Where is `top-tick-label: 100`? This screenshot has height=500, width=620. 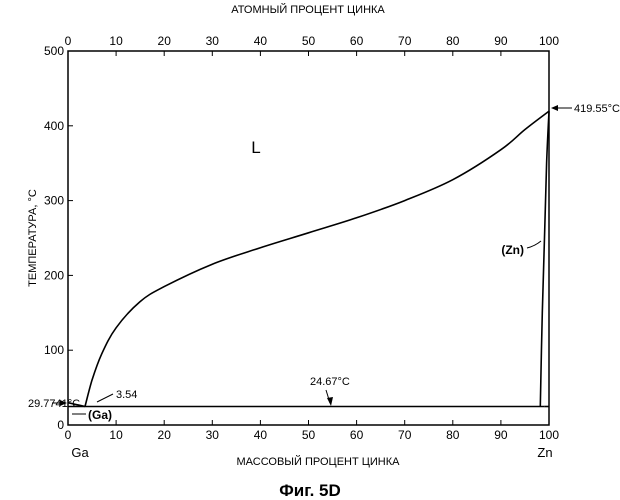 top-tick-label: 100 is located at coordinates (549, 41).